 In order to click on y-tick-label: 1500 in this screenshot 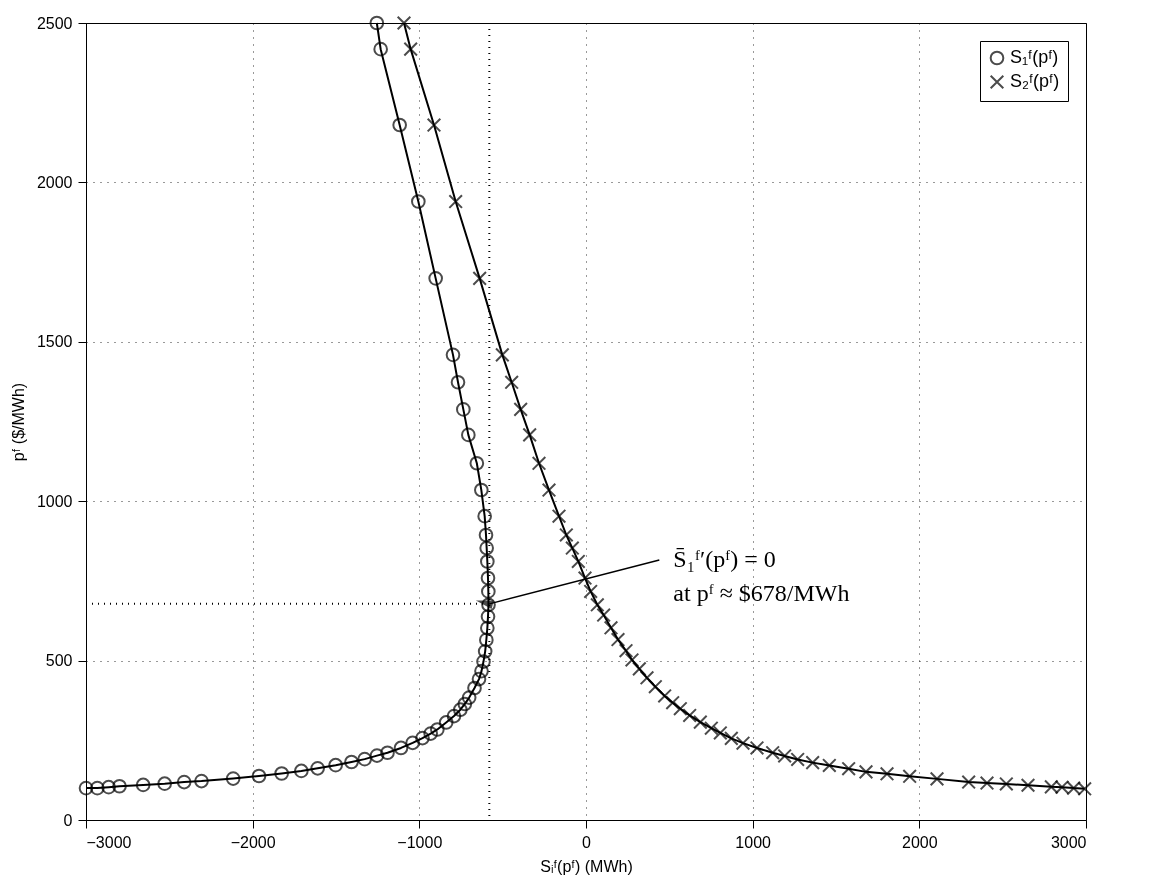, I will do `click(54, 342)`.